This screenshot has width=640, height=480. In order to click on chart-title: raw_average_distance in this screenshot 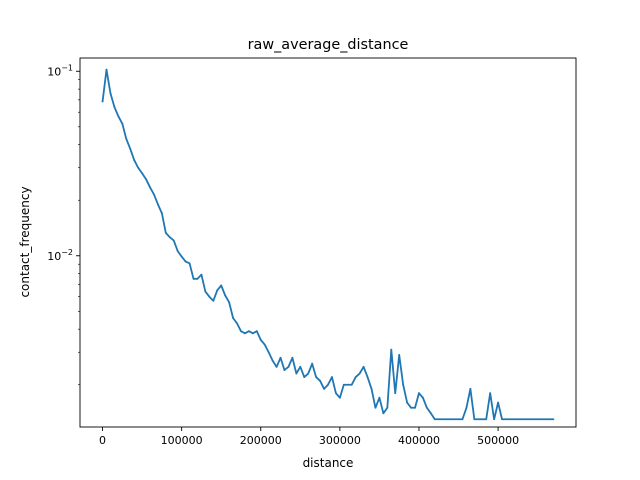, I will do `click(328, 45)`.